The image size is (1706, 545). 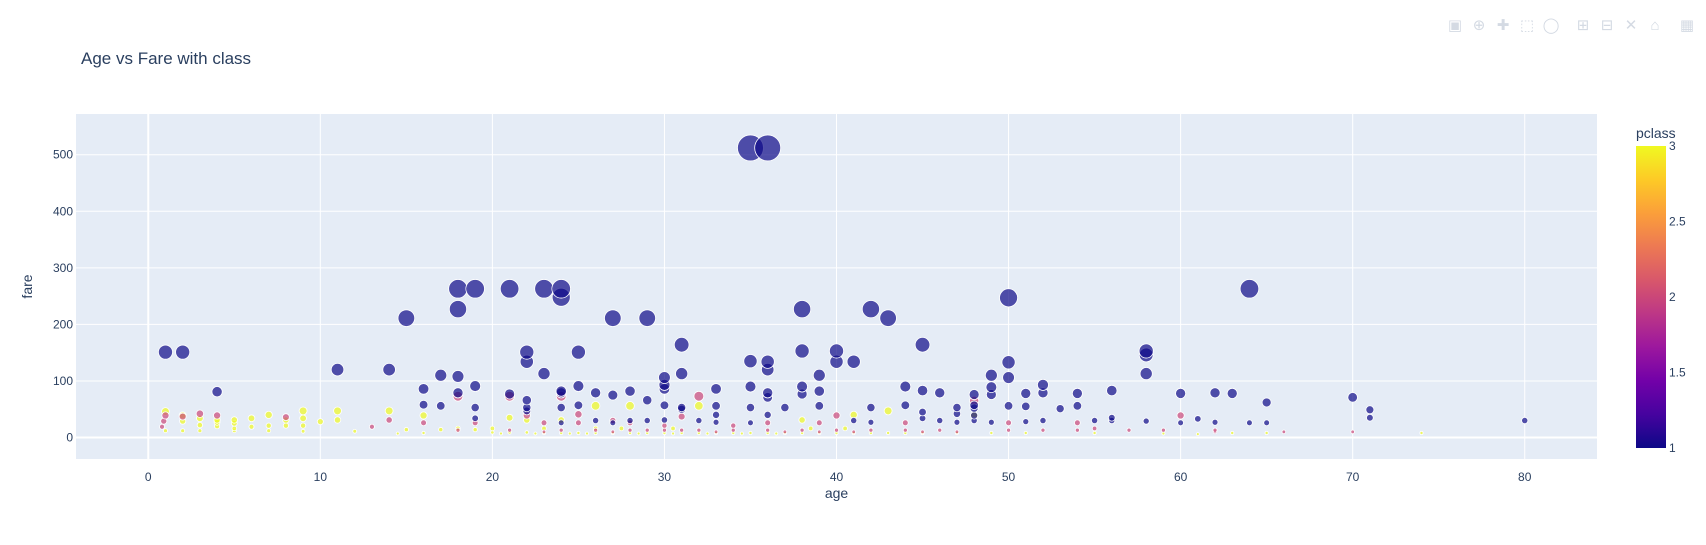 I want to click on autoscale-icon: ✕, so click(x=1631, y=25).